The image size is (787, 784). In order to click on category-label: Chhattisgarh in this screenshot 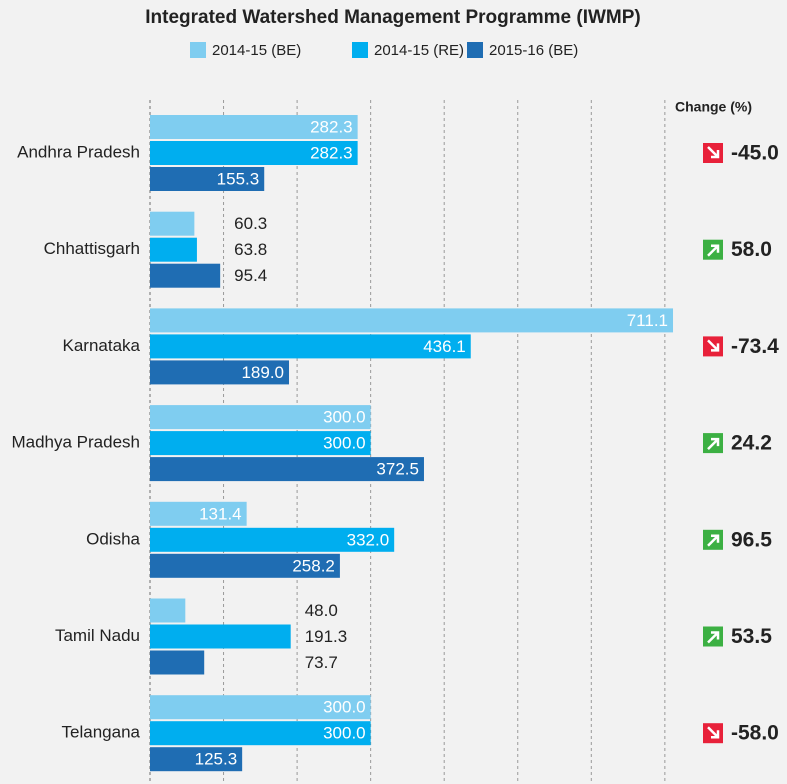, I will do `click(92, 248)`.